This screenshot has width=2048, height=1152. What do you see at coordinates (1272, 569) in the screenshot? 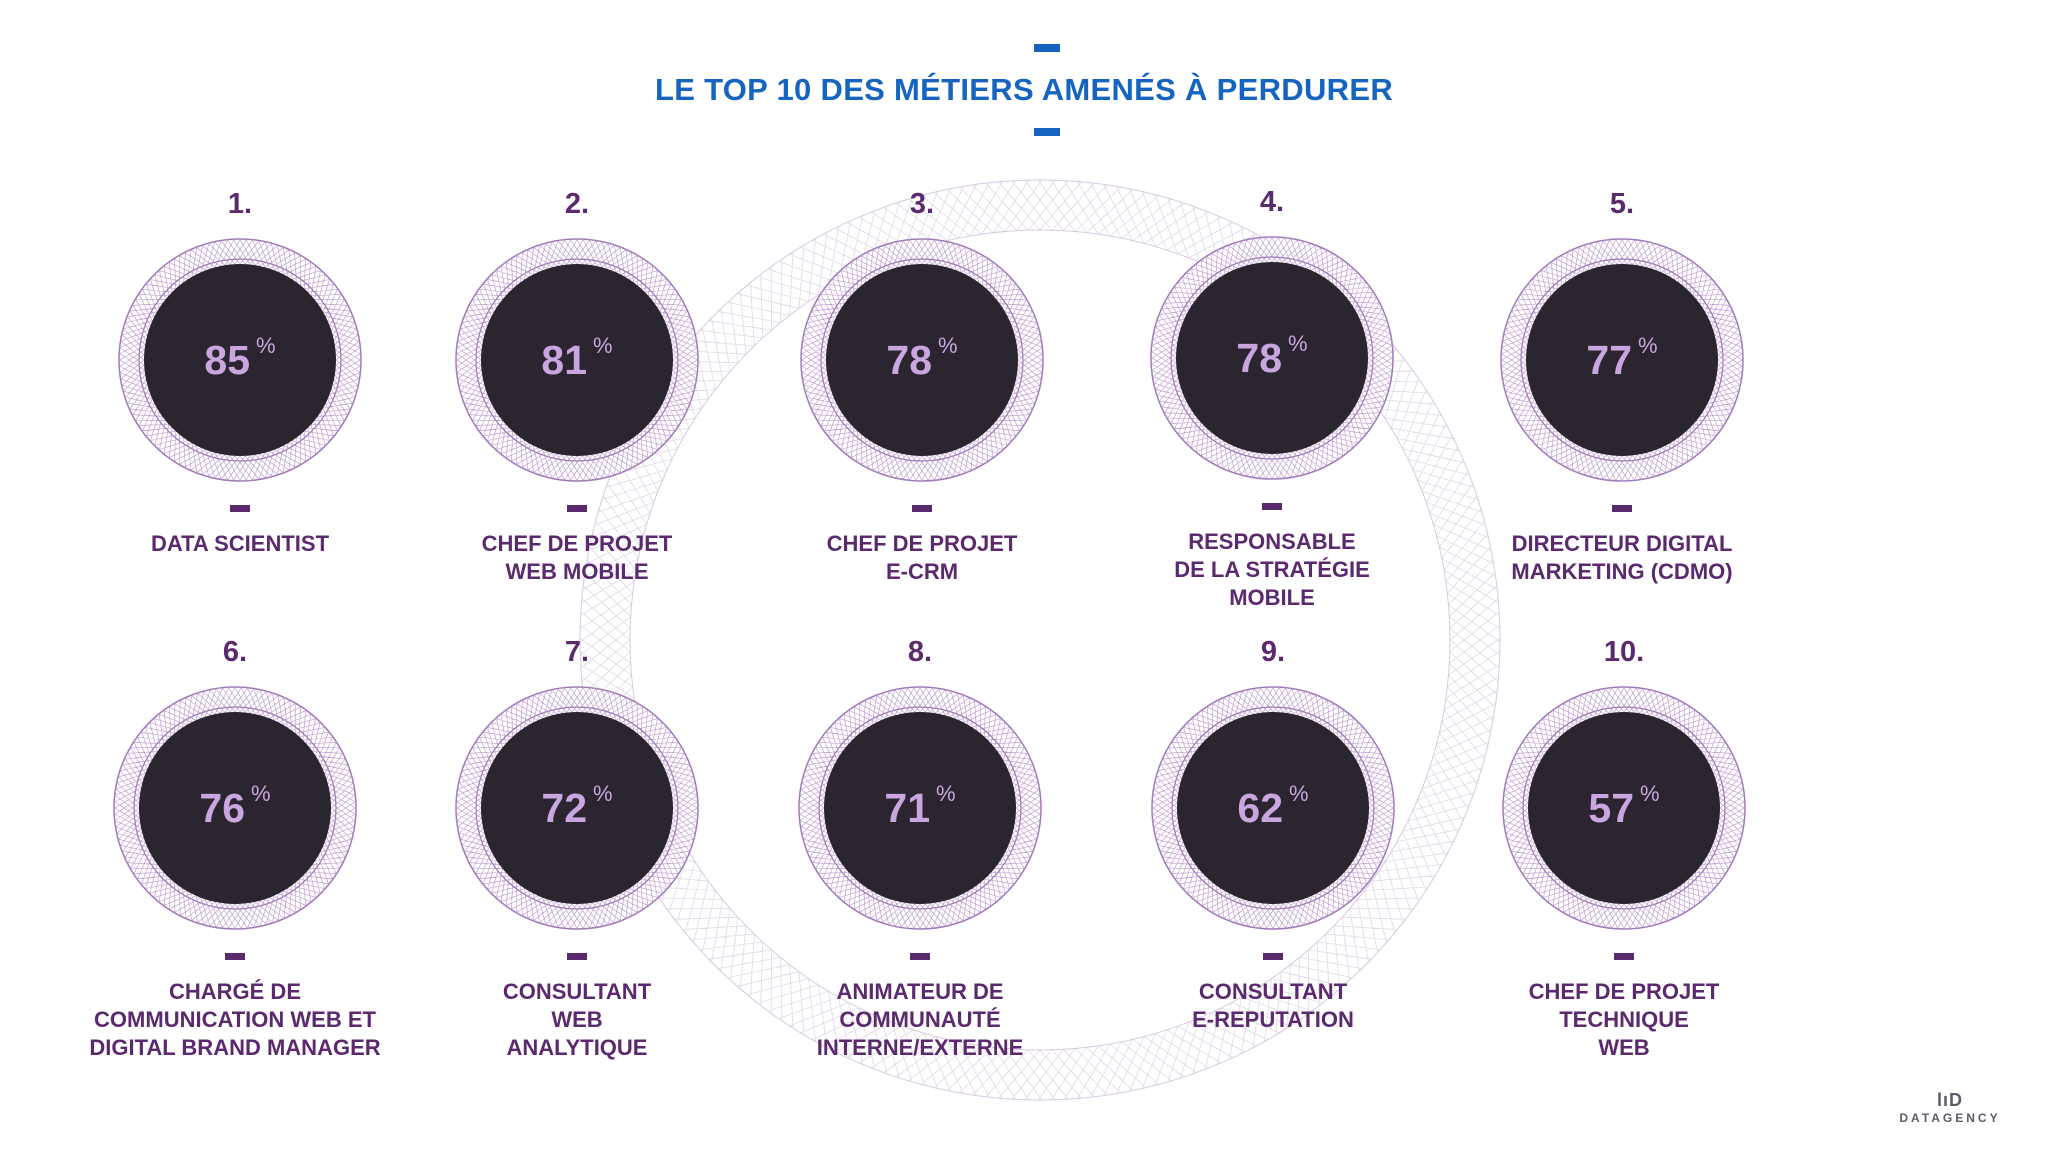
I see `job-title: RESPONSABLE DE LA STRATÉGIE MOBILE` at bounding box center [1272, 569].